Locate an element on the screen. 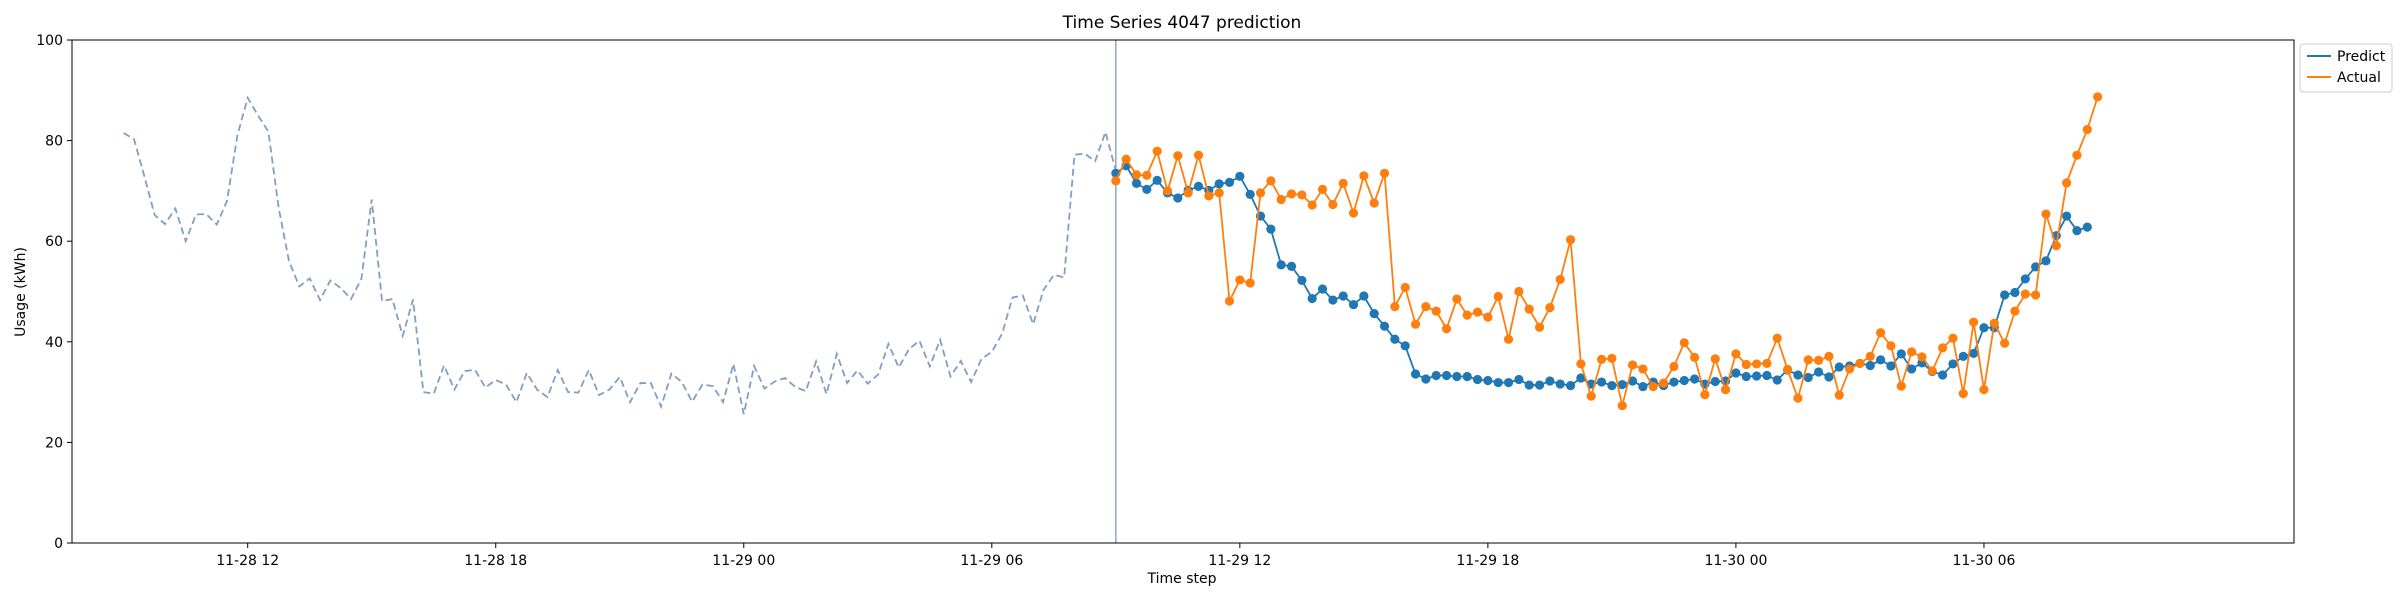 This screenshot has height=600, width=2400. x-tick-label: 11-28 18 is located at coordinates (495, 561).